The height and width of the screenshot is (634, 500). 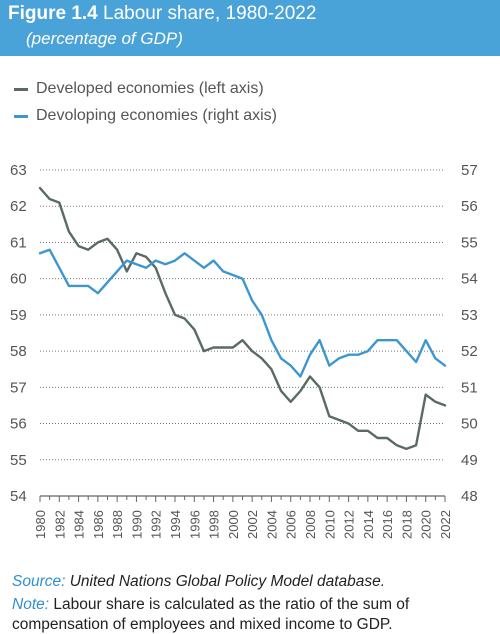 I want to click on x-tick-label: 1998, so click(x=214, y=524).